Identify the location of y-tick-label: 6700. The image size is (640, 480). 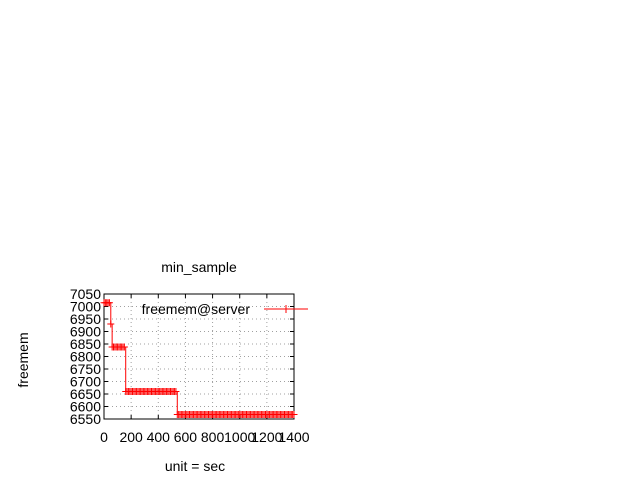
(85, 382).